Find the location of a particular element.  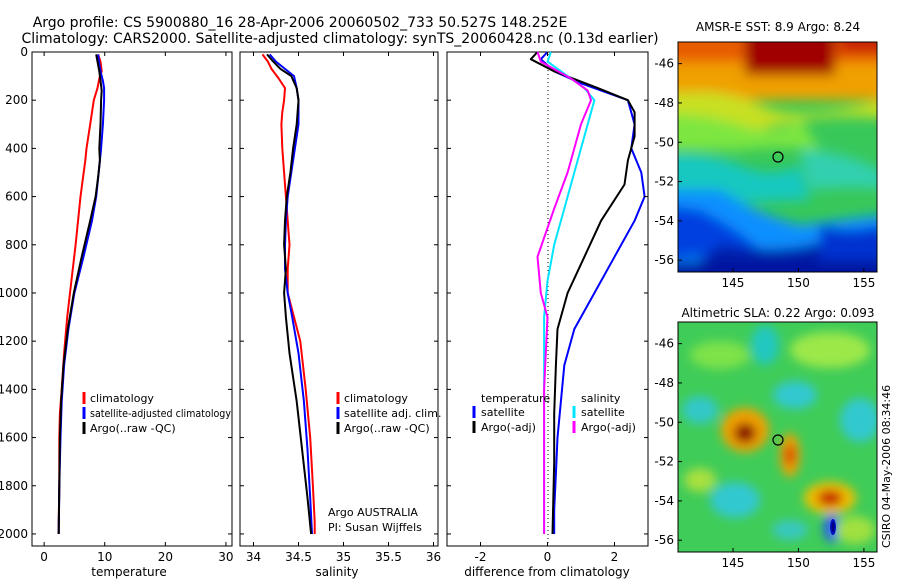

legend-group-title-salinity: salinity is located at coordinates (601, 398).